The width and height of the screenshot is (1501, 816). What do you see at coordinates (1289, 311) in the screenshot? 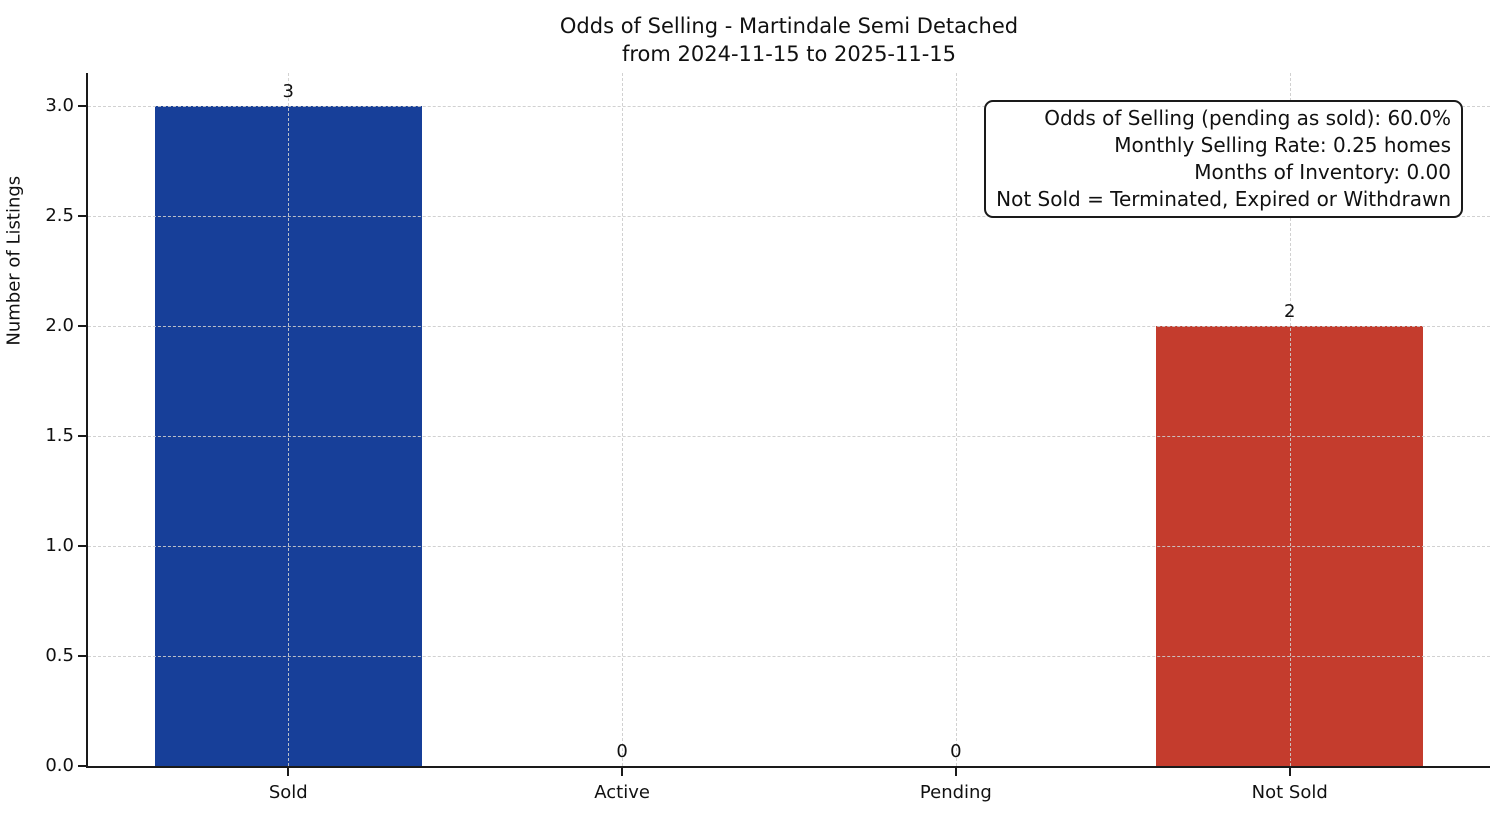
I see `bar-value-label: 2` at bounding box center [1289, 311].